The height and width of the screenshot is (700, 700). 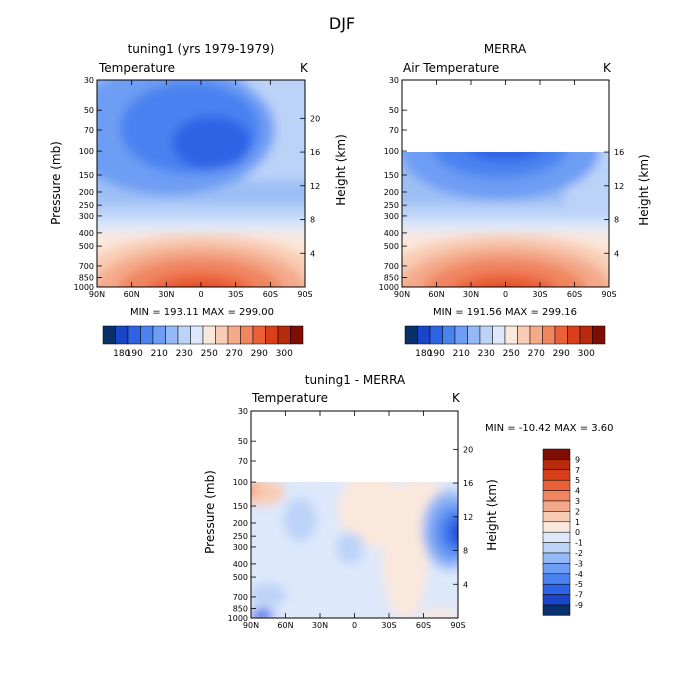 I want to click on colorbar-label: 4, so click(x=577, y=491).